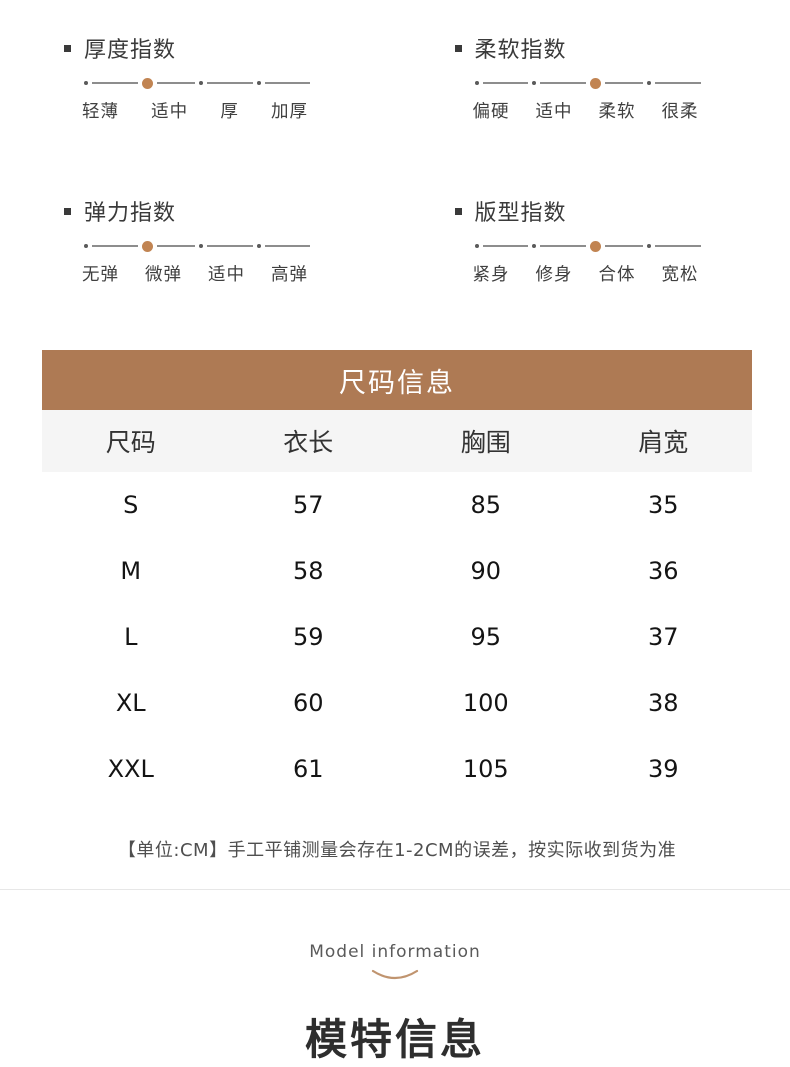 This screenshot has width=790, height=1067. Describe the element at coordinates (229, 112) in the screenshot. I see `scale-label: 厚` at that location.